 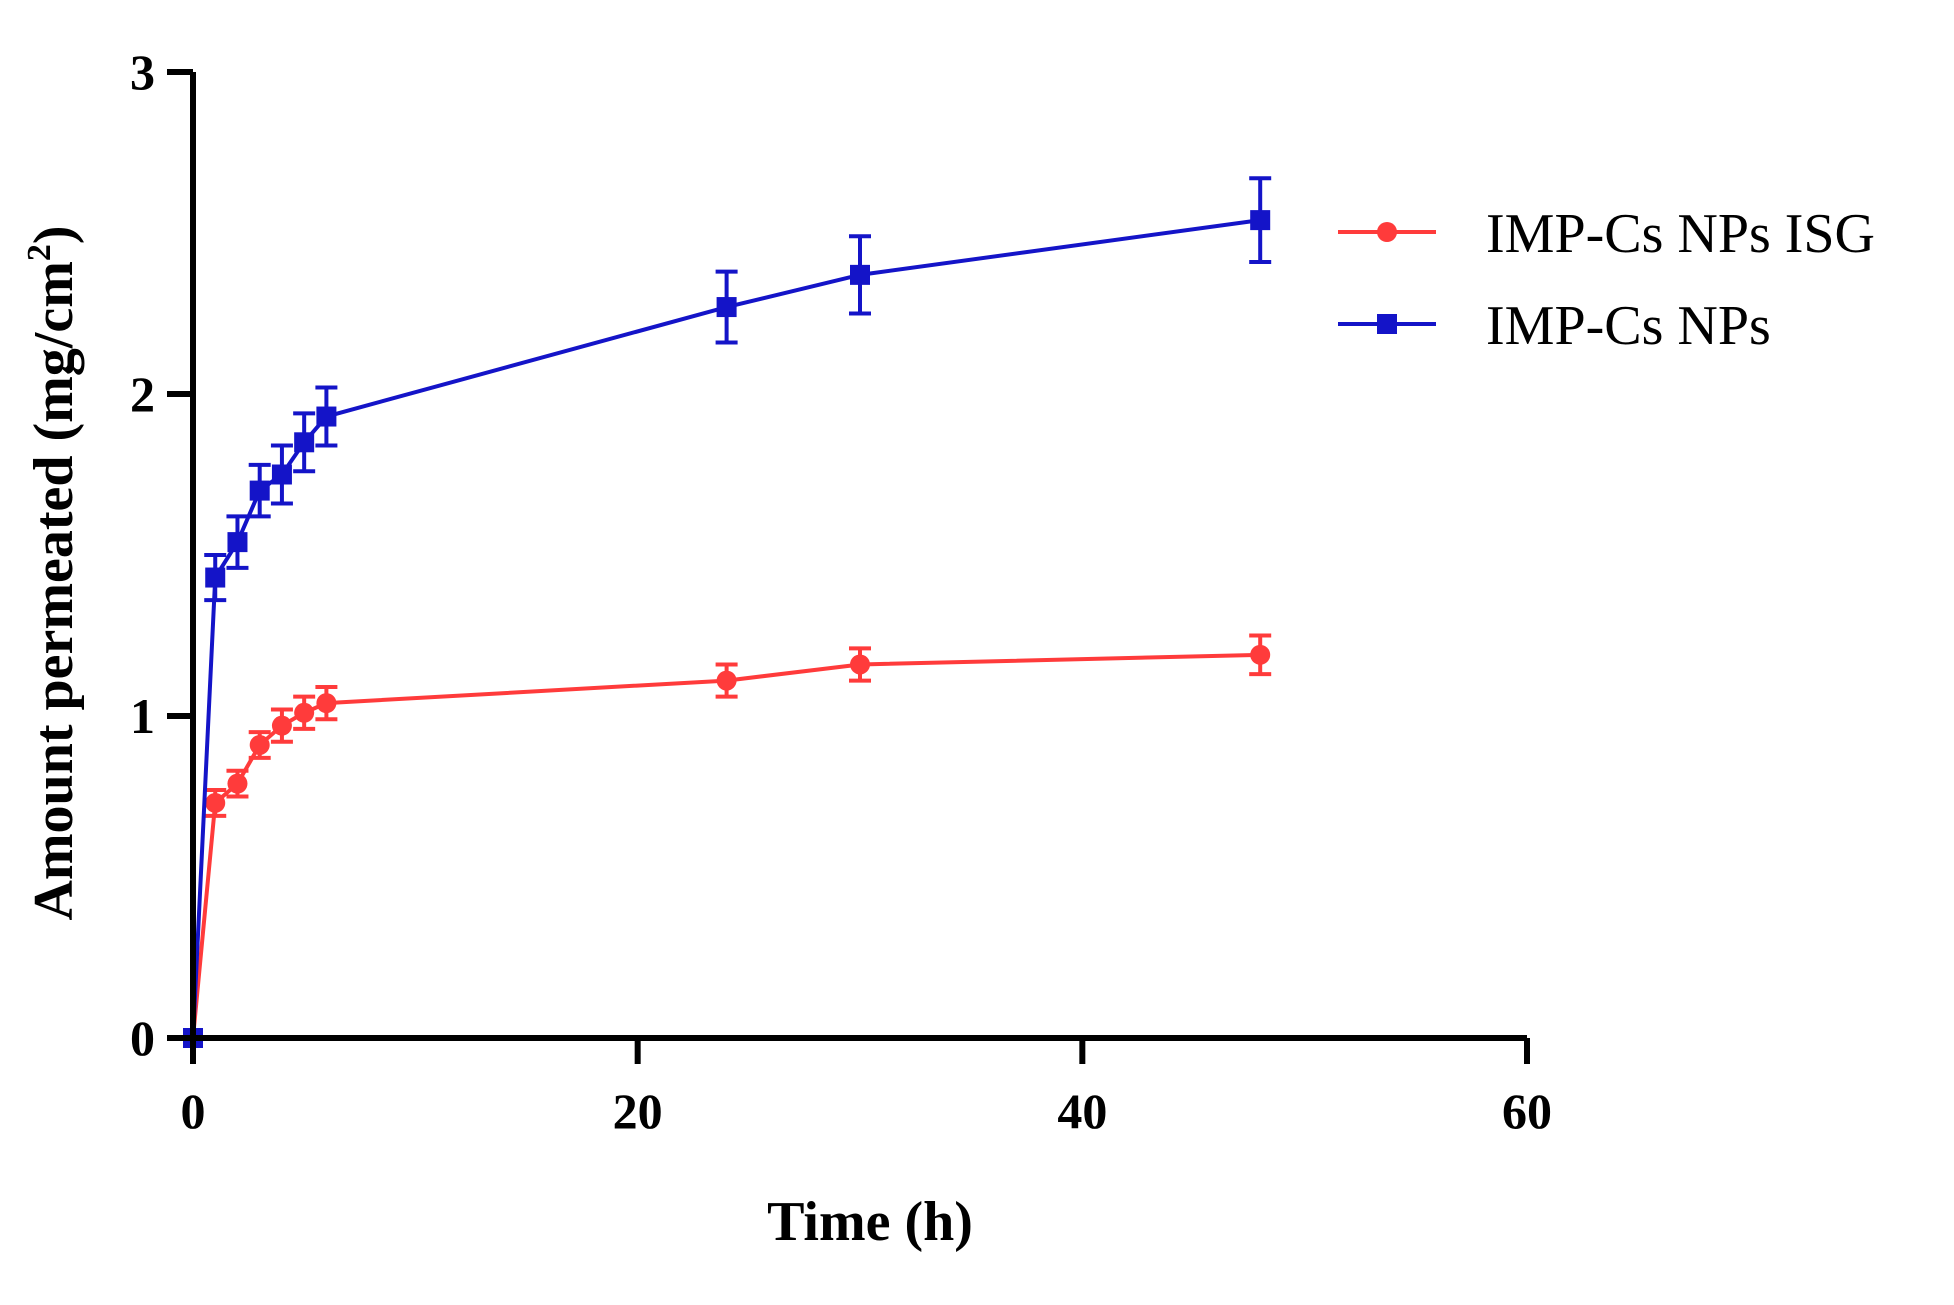 What do you see at coordinates (1527, 1111) in the screenshot?
I see `x-tick-label: 60` at bounding box center [1527, 1111].